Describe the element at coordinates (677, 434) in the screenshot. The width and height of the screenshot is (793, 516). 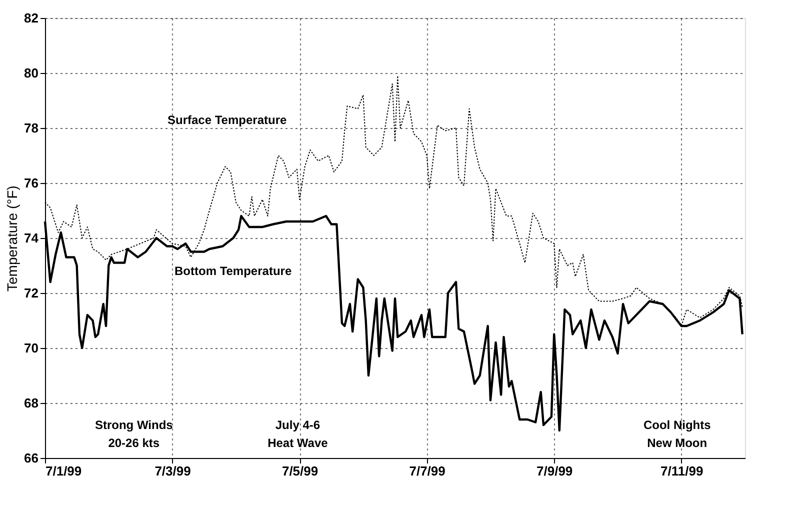
I see `annotation: Cool Nights New Moon` at that location.